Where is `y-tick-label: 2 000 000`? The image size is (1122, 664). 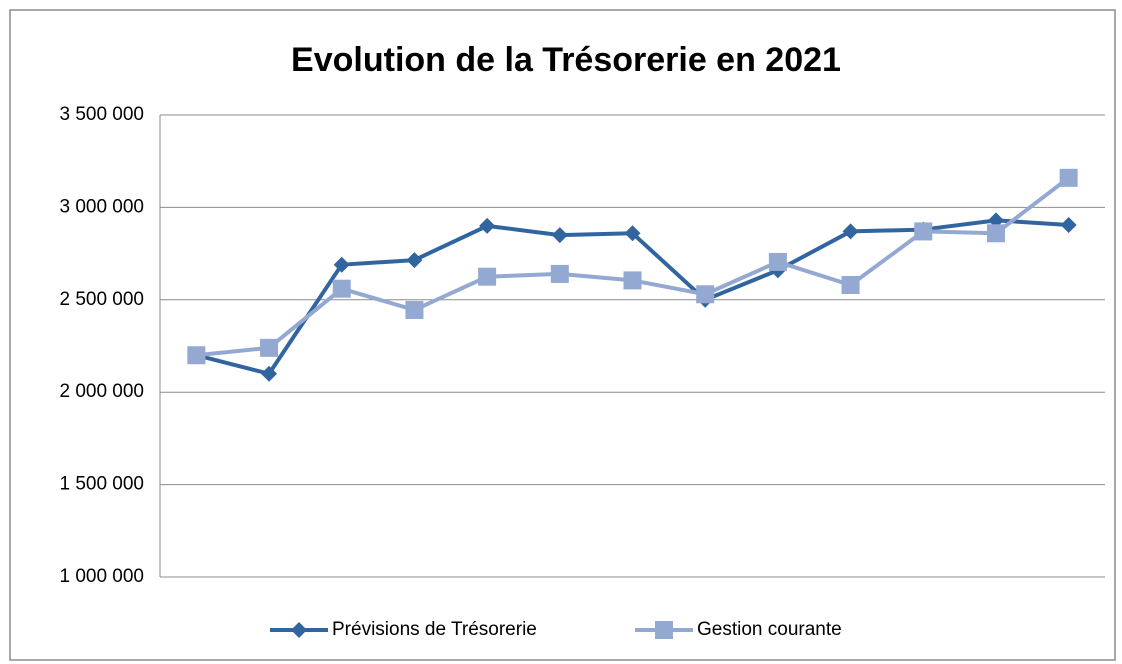 y-tick-label: 2 000 000 is located at coordinates (101, 391).